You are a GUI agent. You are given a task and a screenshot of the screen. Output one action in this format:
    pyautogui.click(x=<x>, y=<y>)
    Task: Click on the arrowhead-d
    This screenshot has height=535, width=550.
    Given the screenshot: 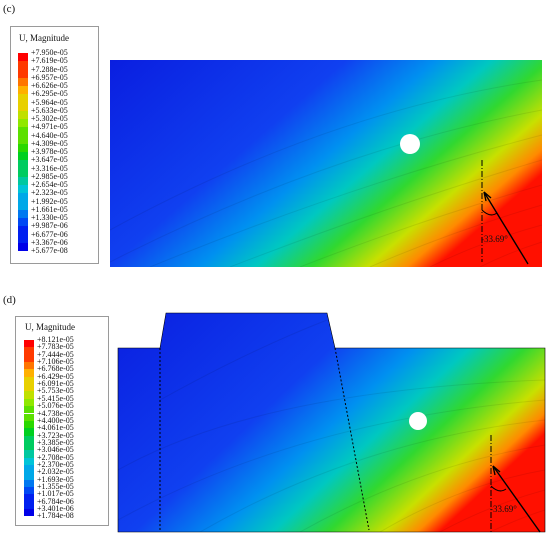 What is the action you would take?
    pyautogui.click(x=496, y=470)
    